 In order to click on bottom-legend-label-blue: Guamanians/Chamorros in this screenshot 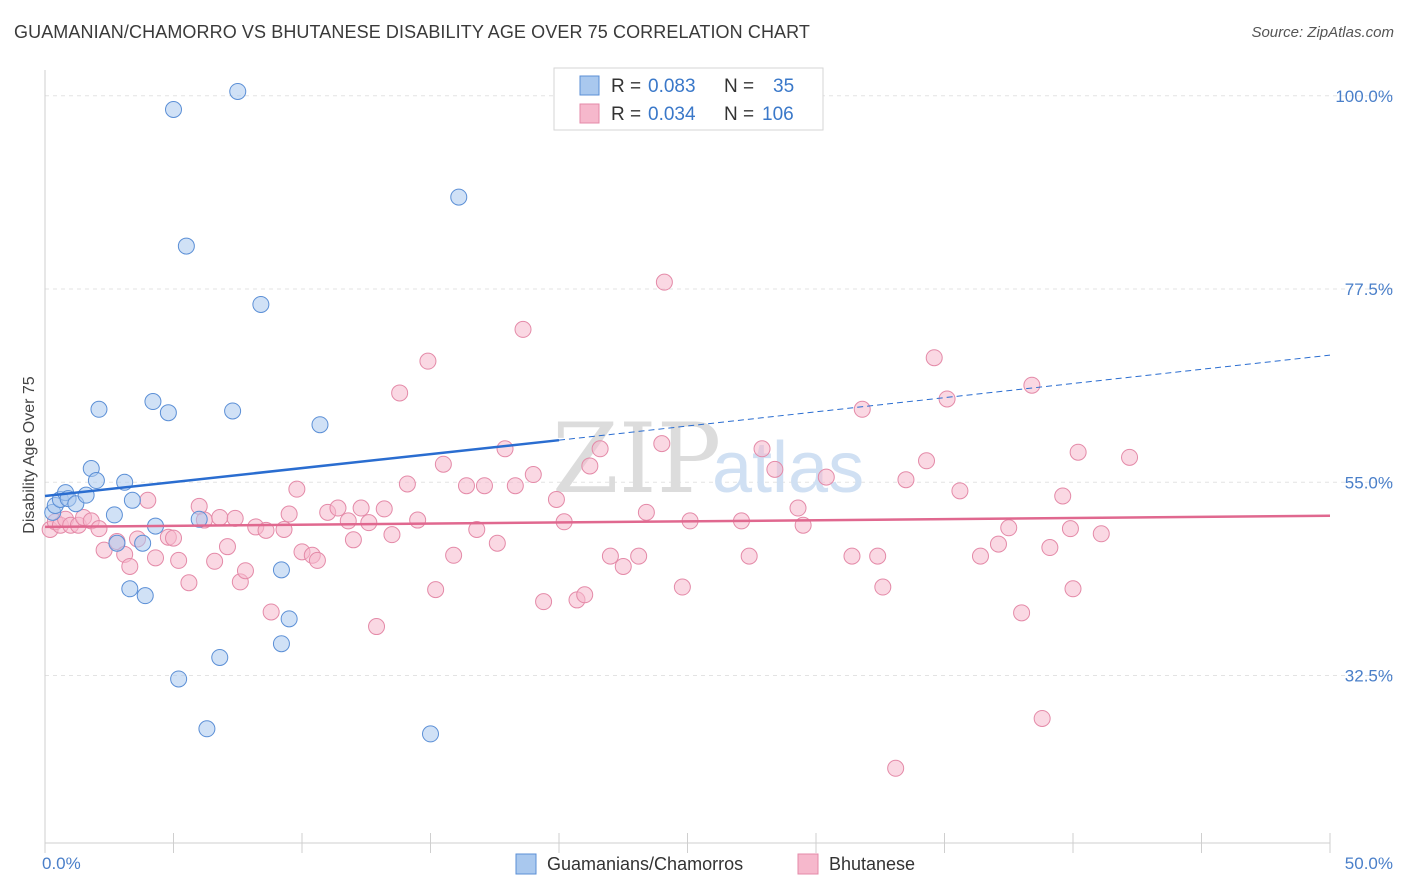, I will do `click(645, 864)`.